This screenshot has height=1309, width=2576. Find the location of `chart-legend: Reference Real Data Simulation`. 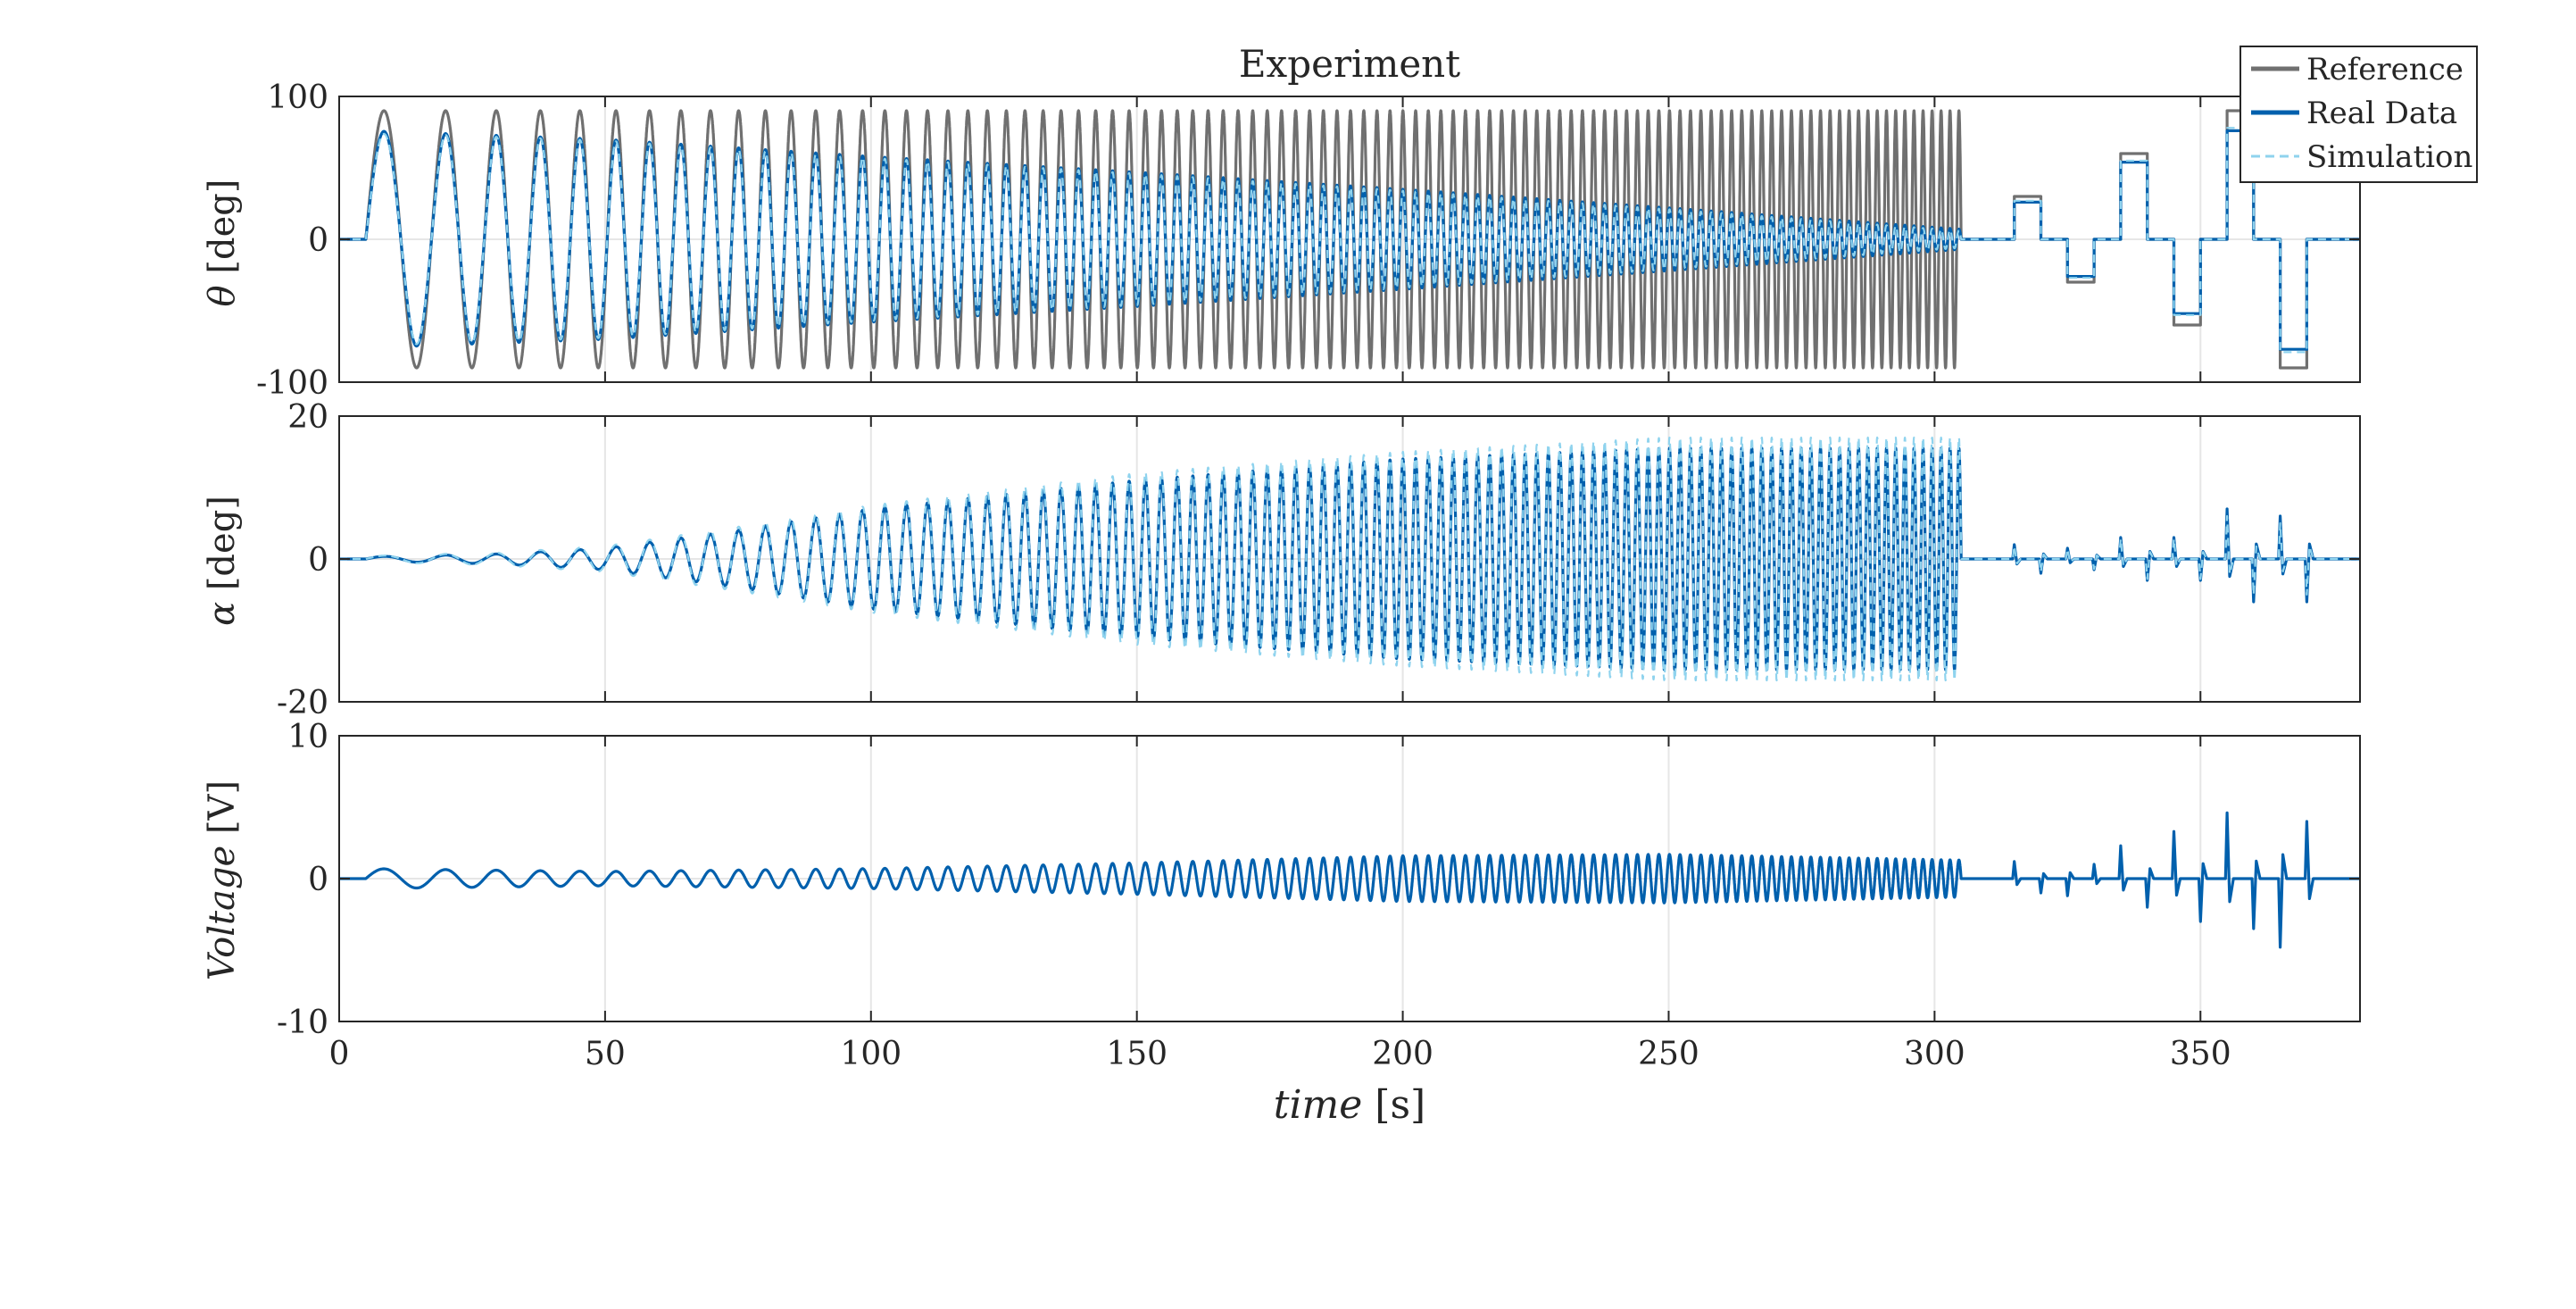

chart-legend: Reference Real Data Simulation is located at coordinates (2359, 115).